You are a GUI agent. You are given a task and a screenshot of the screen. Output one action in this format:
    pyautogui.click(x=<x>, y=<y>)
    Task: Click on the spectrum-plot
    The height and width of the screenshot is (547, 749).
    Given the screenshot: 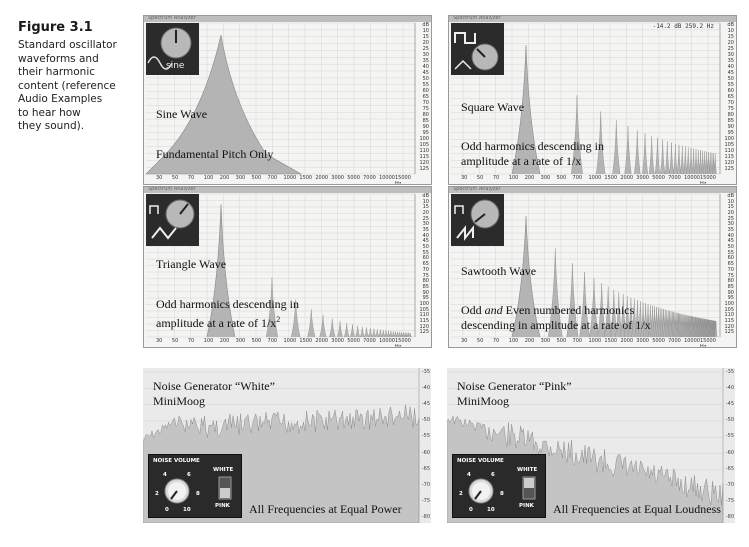 What is the action you would take?
    pyautogui.click(x=280, y=98)
    